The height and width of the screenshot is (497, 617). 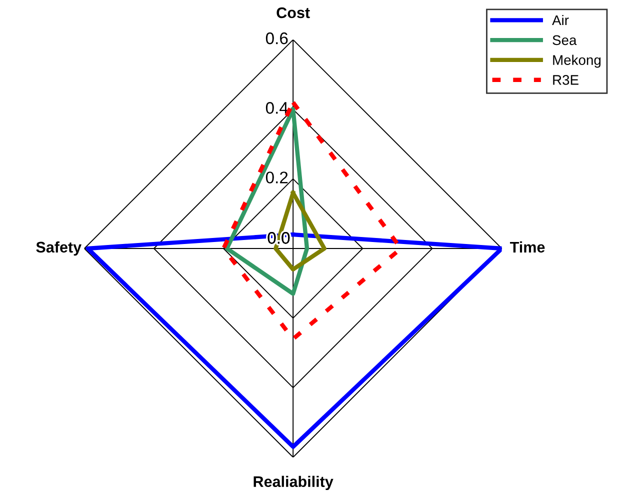 What do you see at coordinates (293, 12) in the screenshot?
I see `spoke-label: Cost` at bounding box center [293, 12].